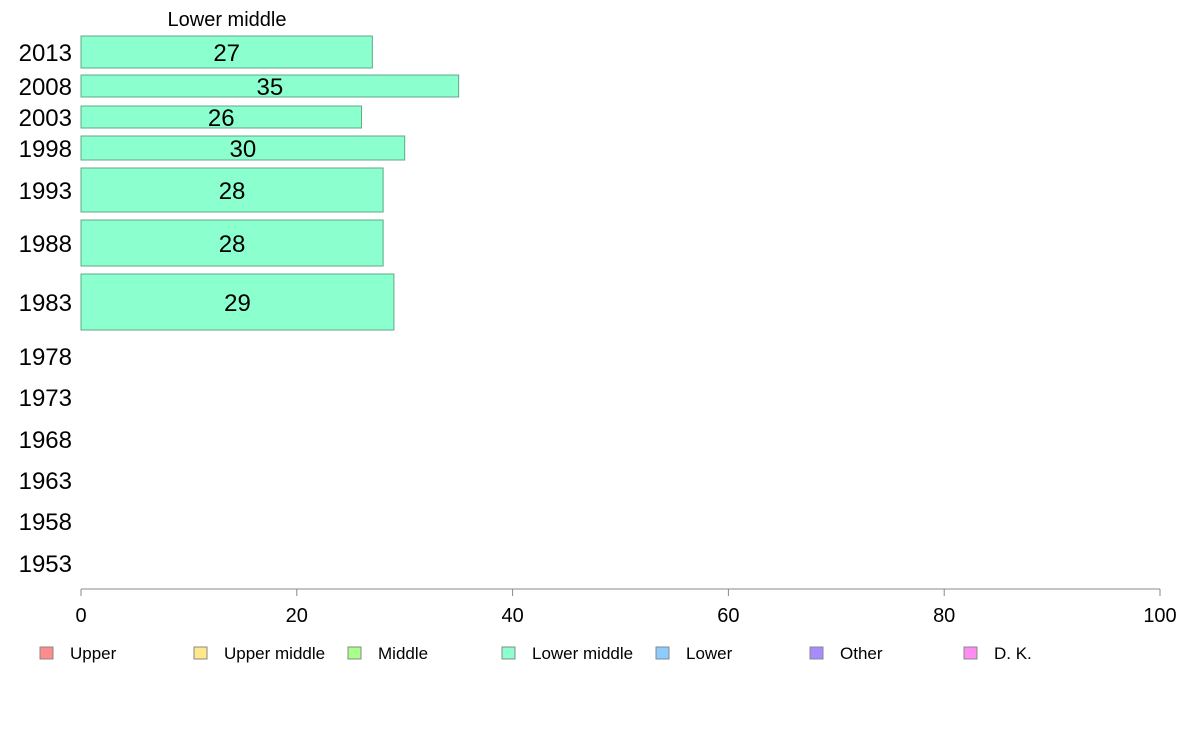  What do you see at coordinates (45, 398) in the screenshot?
I see `category-label: 1973` at bounding box center [45, 398].